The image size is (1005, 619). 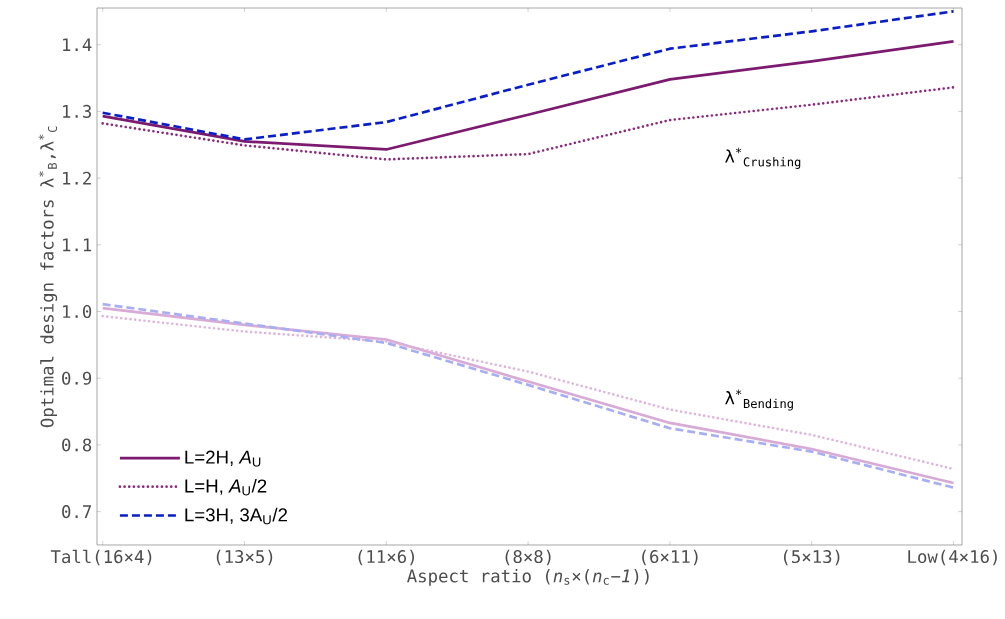 I want to click on x-tick-label: (8×8), so click(x=528, y=557).